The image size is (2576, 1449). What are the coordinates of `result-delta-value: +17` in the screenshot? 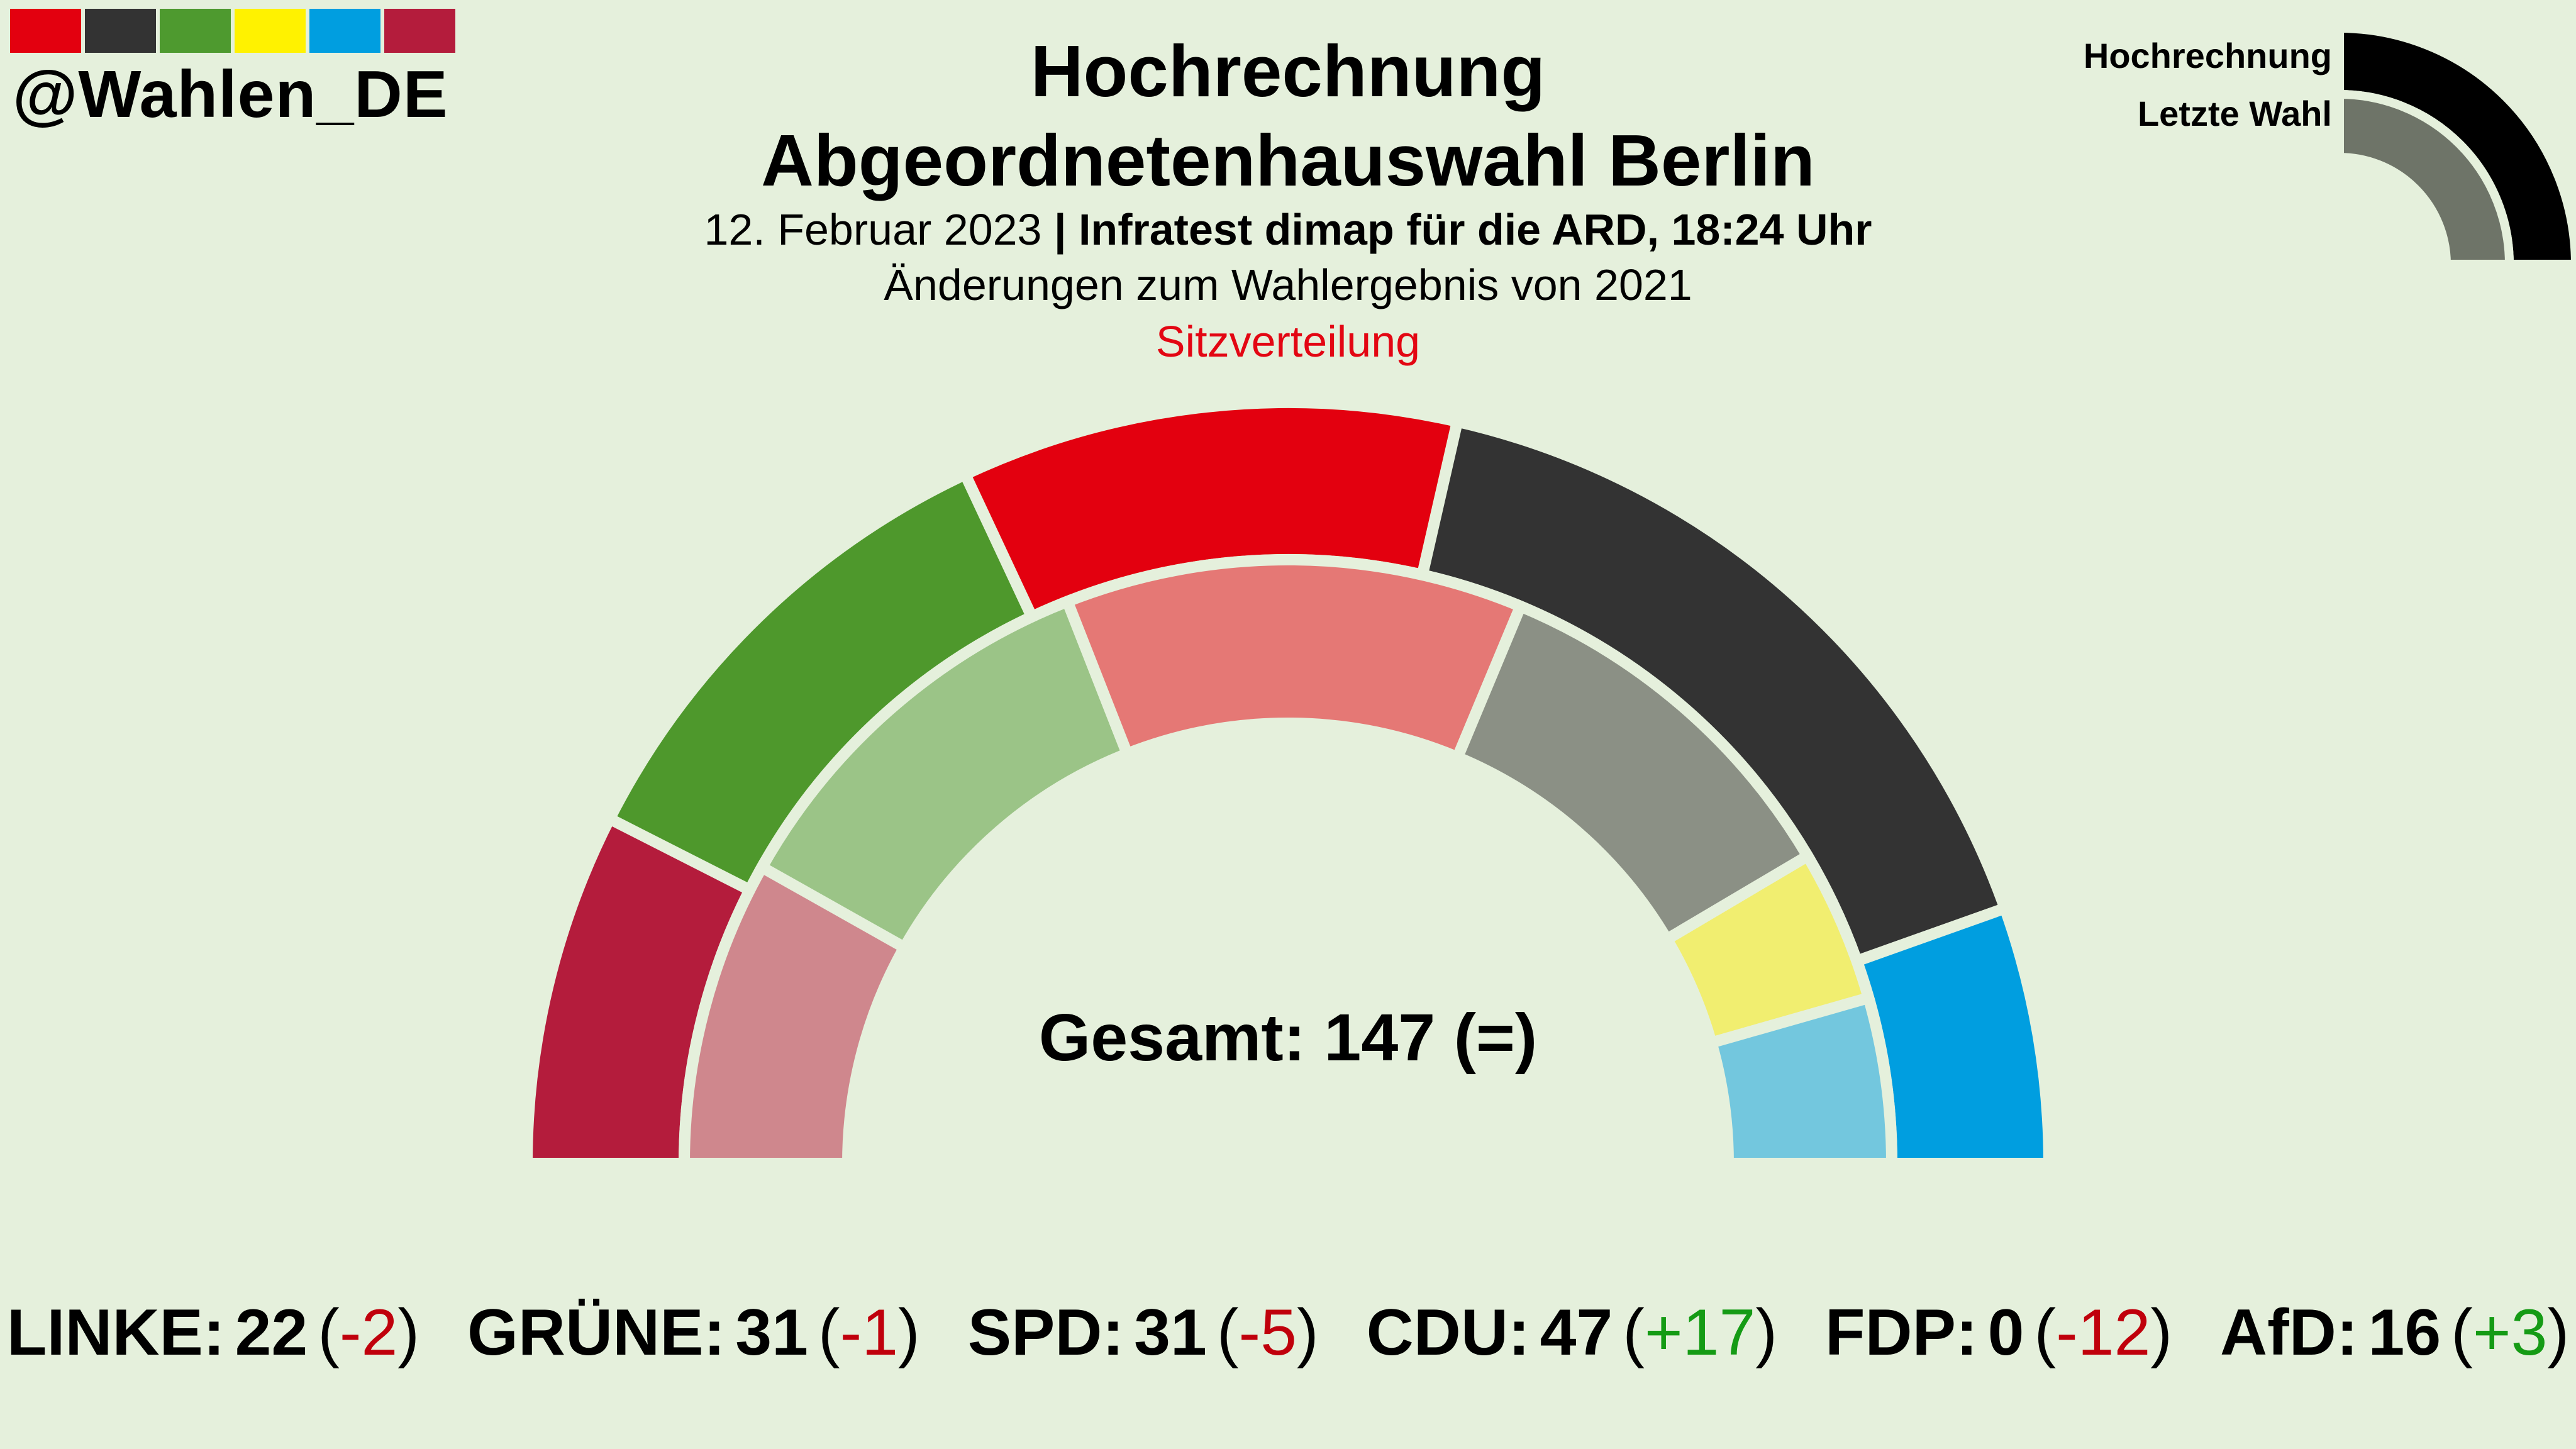 It's located at (1700, 1332).